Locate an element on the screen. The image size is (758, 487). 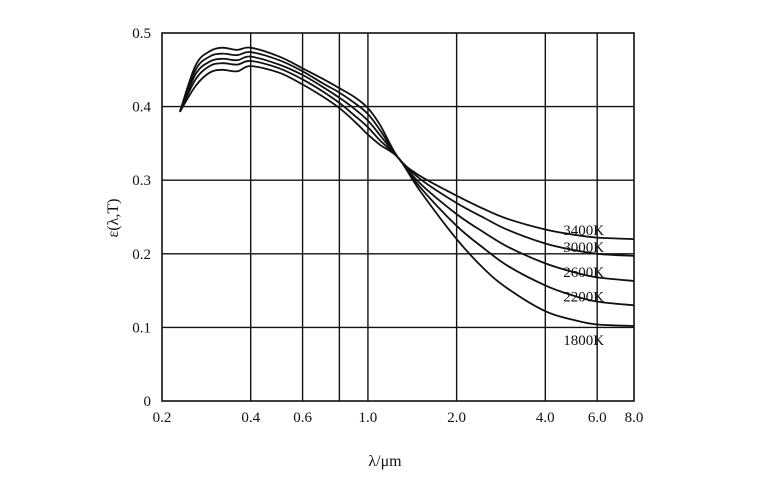
x-tick-label: 0.4 is located at coordinates (250, 418).